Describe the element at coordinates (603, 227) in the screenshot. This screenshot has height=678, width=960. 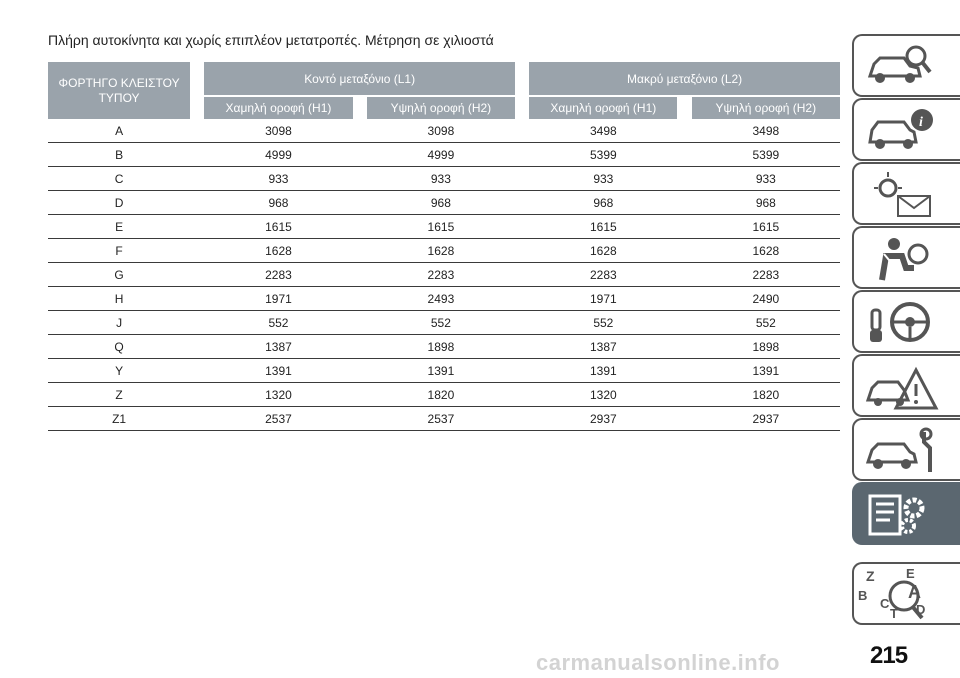
I see `cell-l2-h1: 1615` at that location.